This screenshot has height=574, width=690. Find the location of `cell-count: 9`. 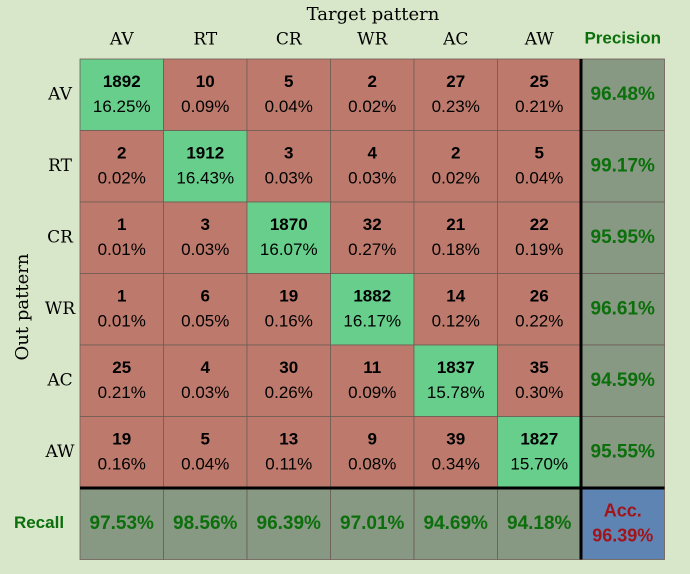

cell-count: 9 is located at coordinates (372, 439).